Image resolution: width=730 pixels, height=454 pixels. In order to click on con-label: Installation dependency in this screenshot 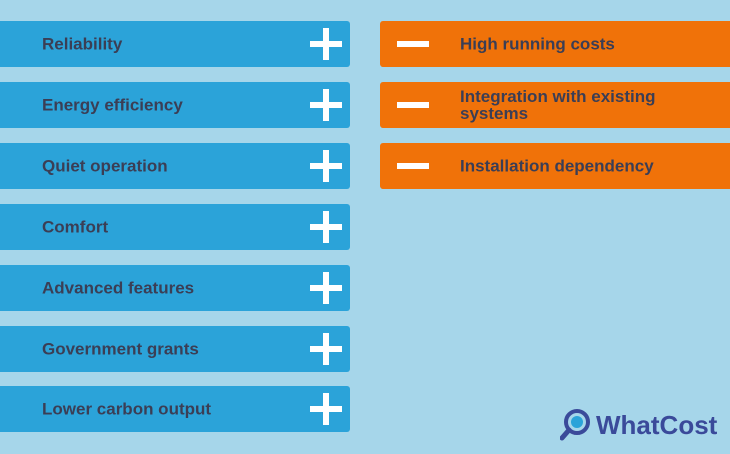, I will do `click(557, 166)`.